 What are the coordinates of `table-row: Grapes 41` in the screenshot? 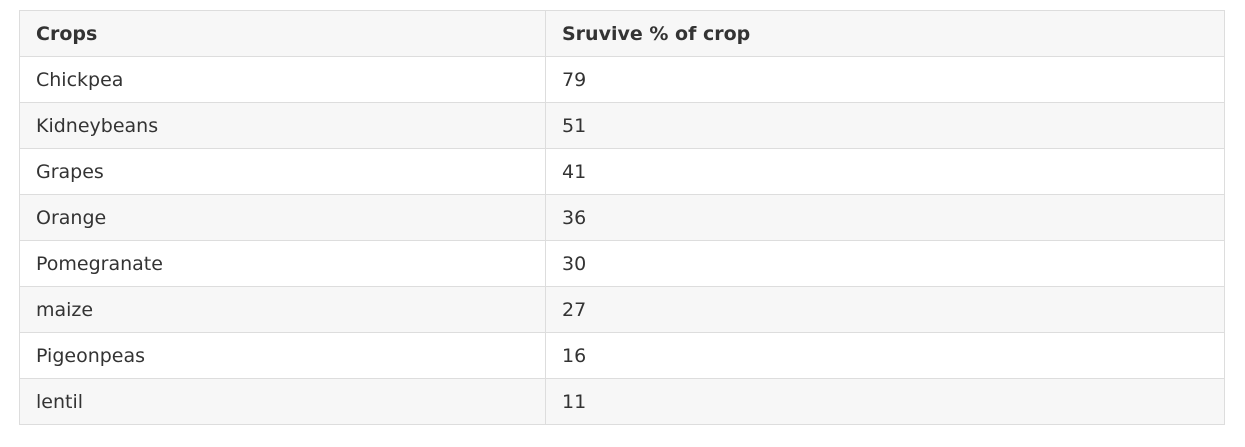 It's located at (622, 171).